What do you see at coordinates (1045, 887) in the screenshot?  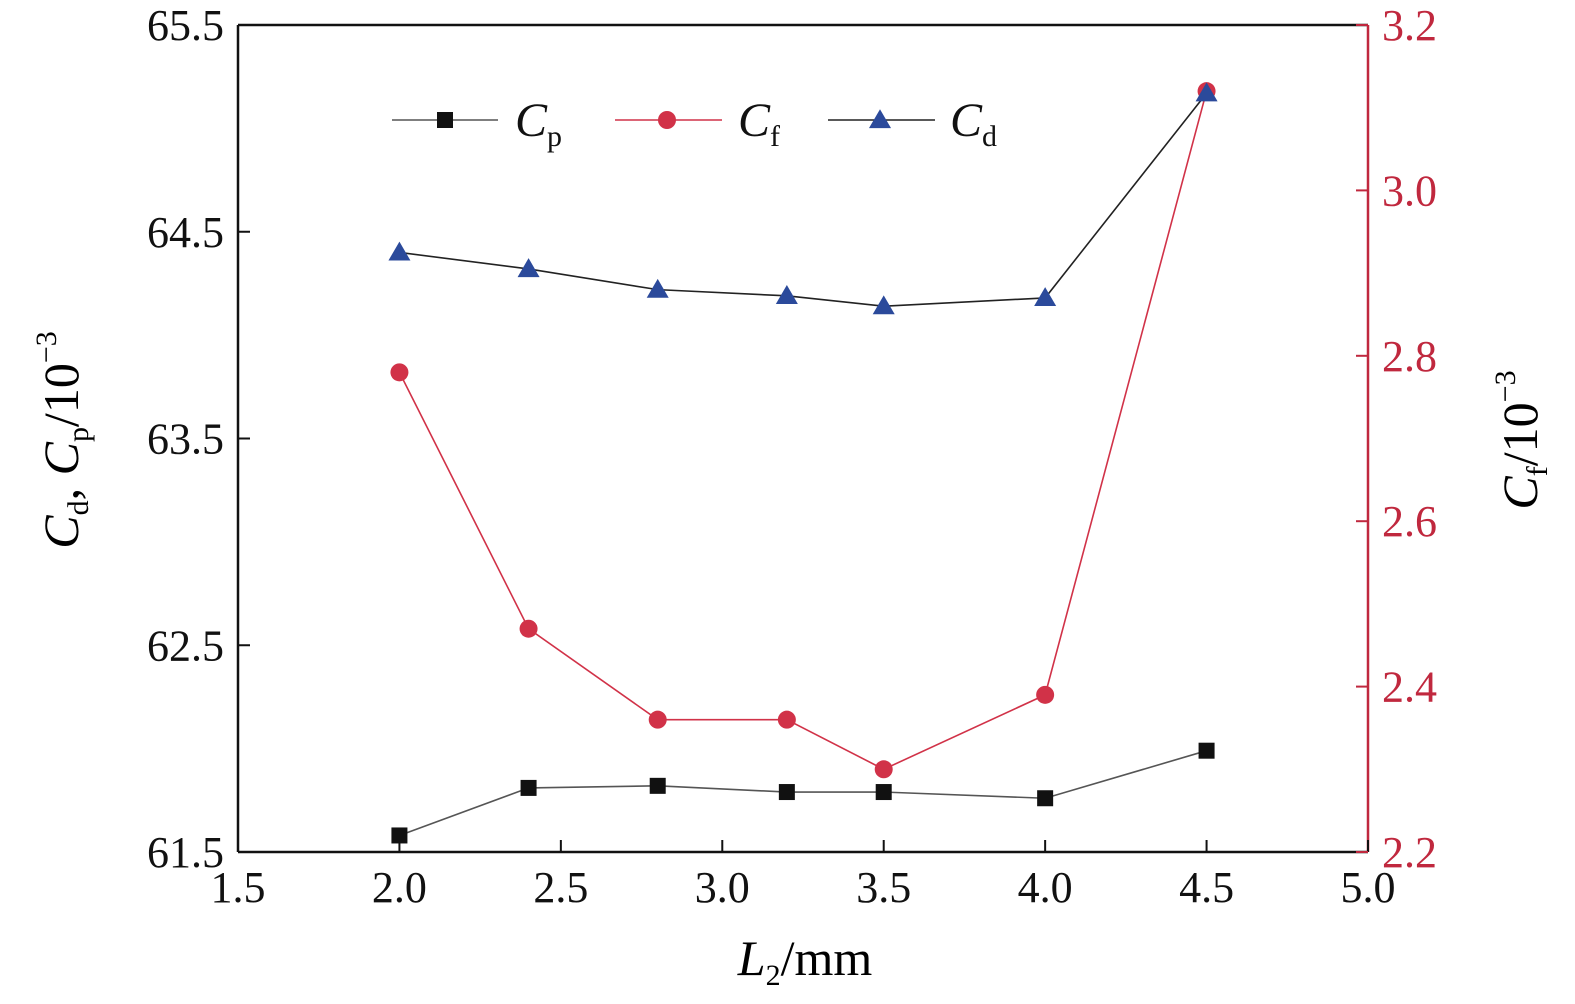 I see `x-tick-label: 4.0` at bounding box center [1045, 887].